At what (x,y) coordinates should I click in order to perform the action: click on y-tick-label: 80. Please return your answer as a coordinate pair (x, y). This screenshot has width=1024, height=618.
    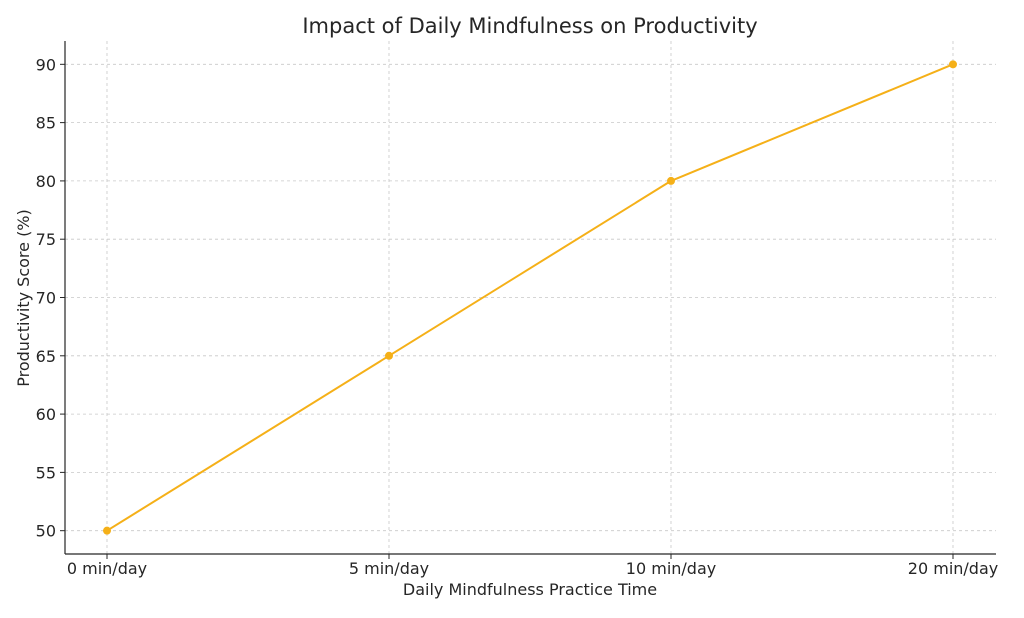
    Looking at the image, I should click on (46, 181).